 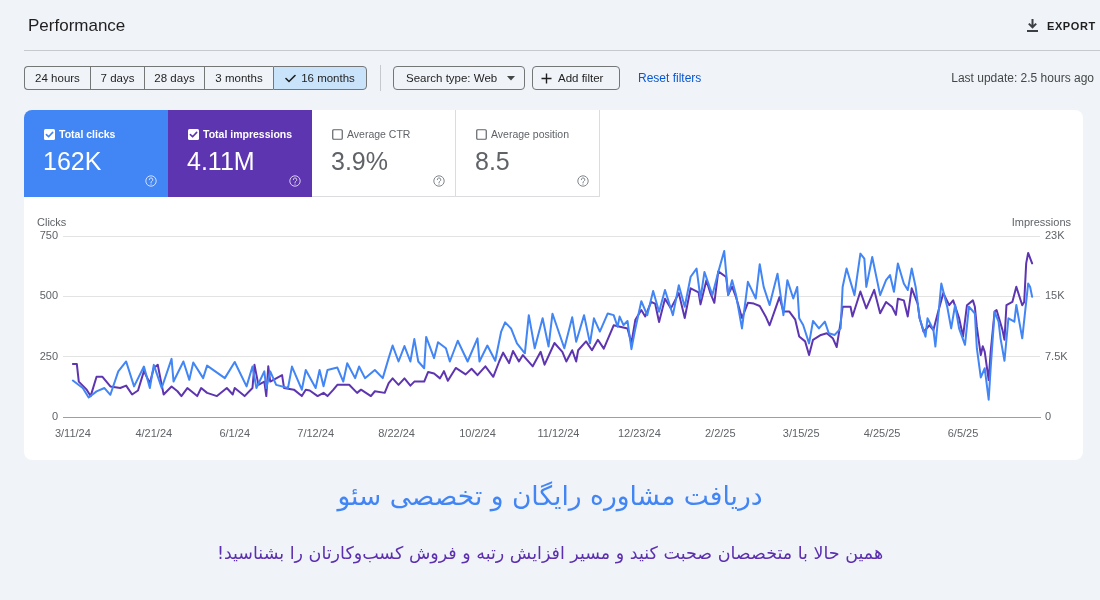 I want to click on x-tick-label: 11/12/24, so click(x=558, y=432).